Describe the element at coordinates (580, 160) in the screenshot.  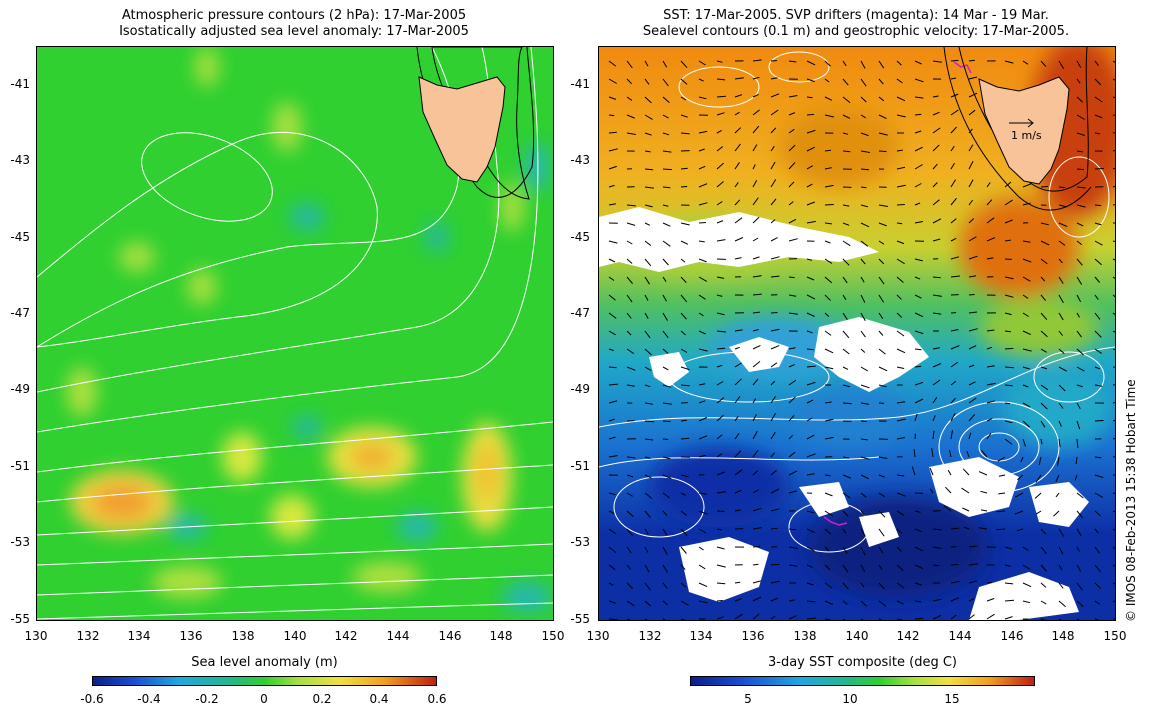
I see `lat-tick: -43` at that location.